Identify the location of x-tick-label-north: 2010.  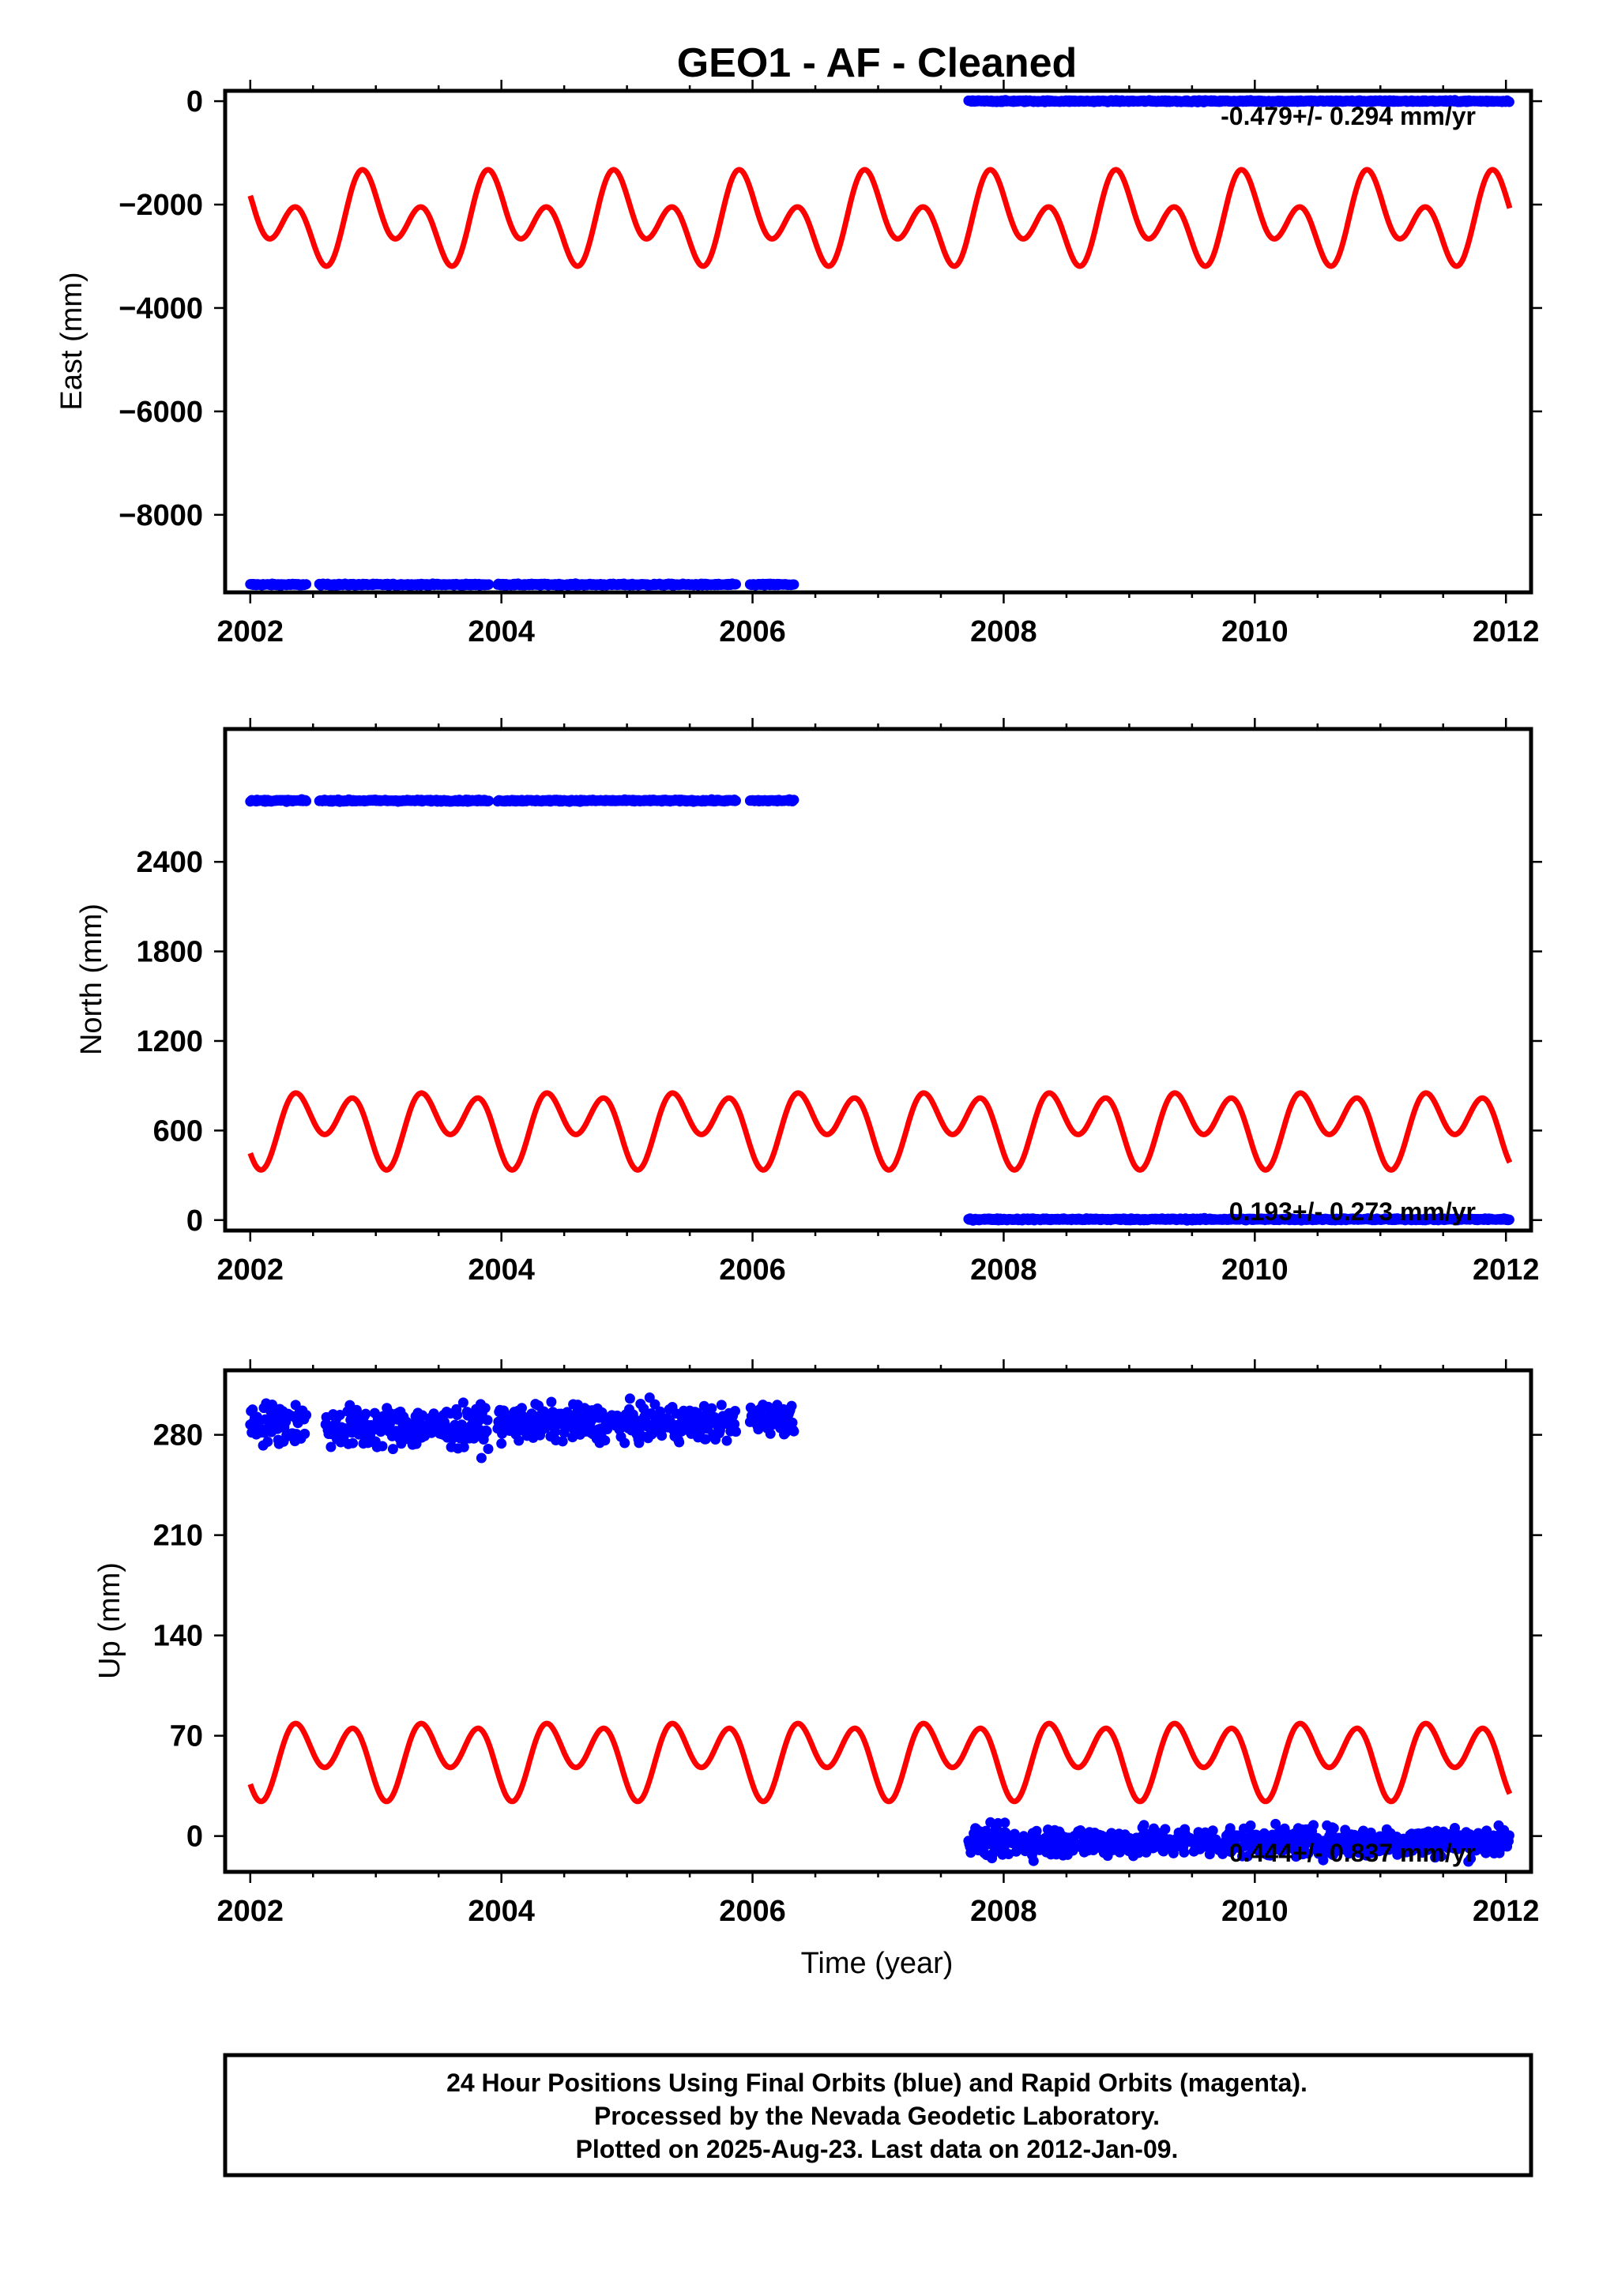
(1255, 1270).